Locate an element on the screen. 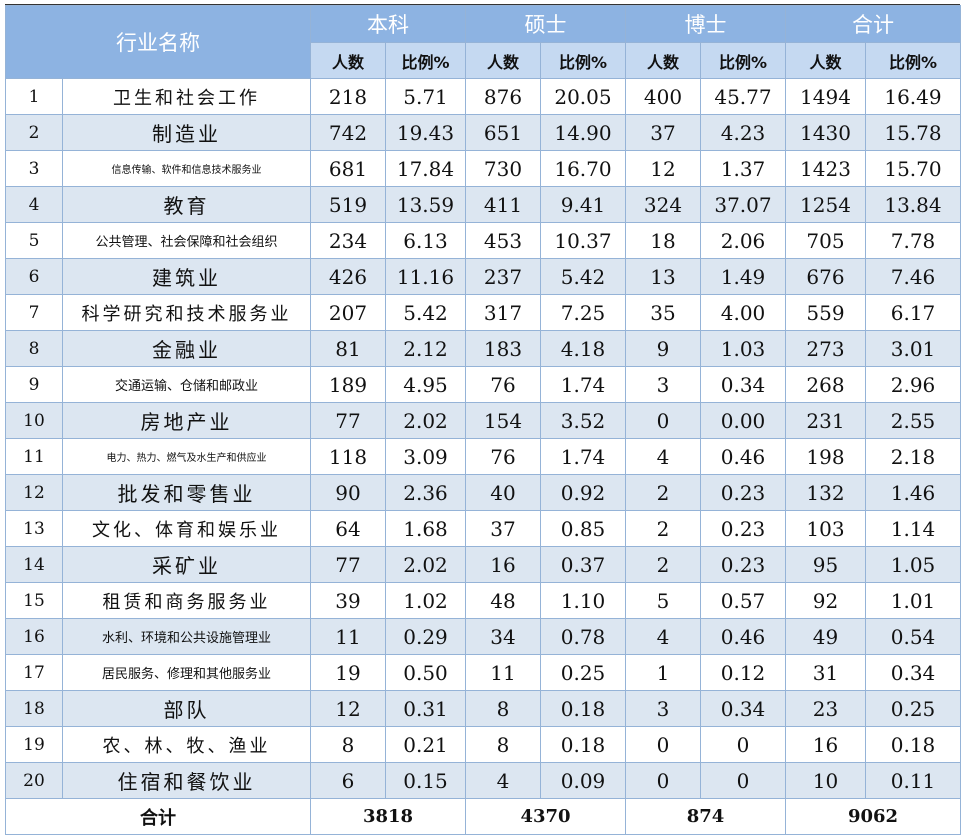  total-value: 4370 is located at coordinates (545, 816).